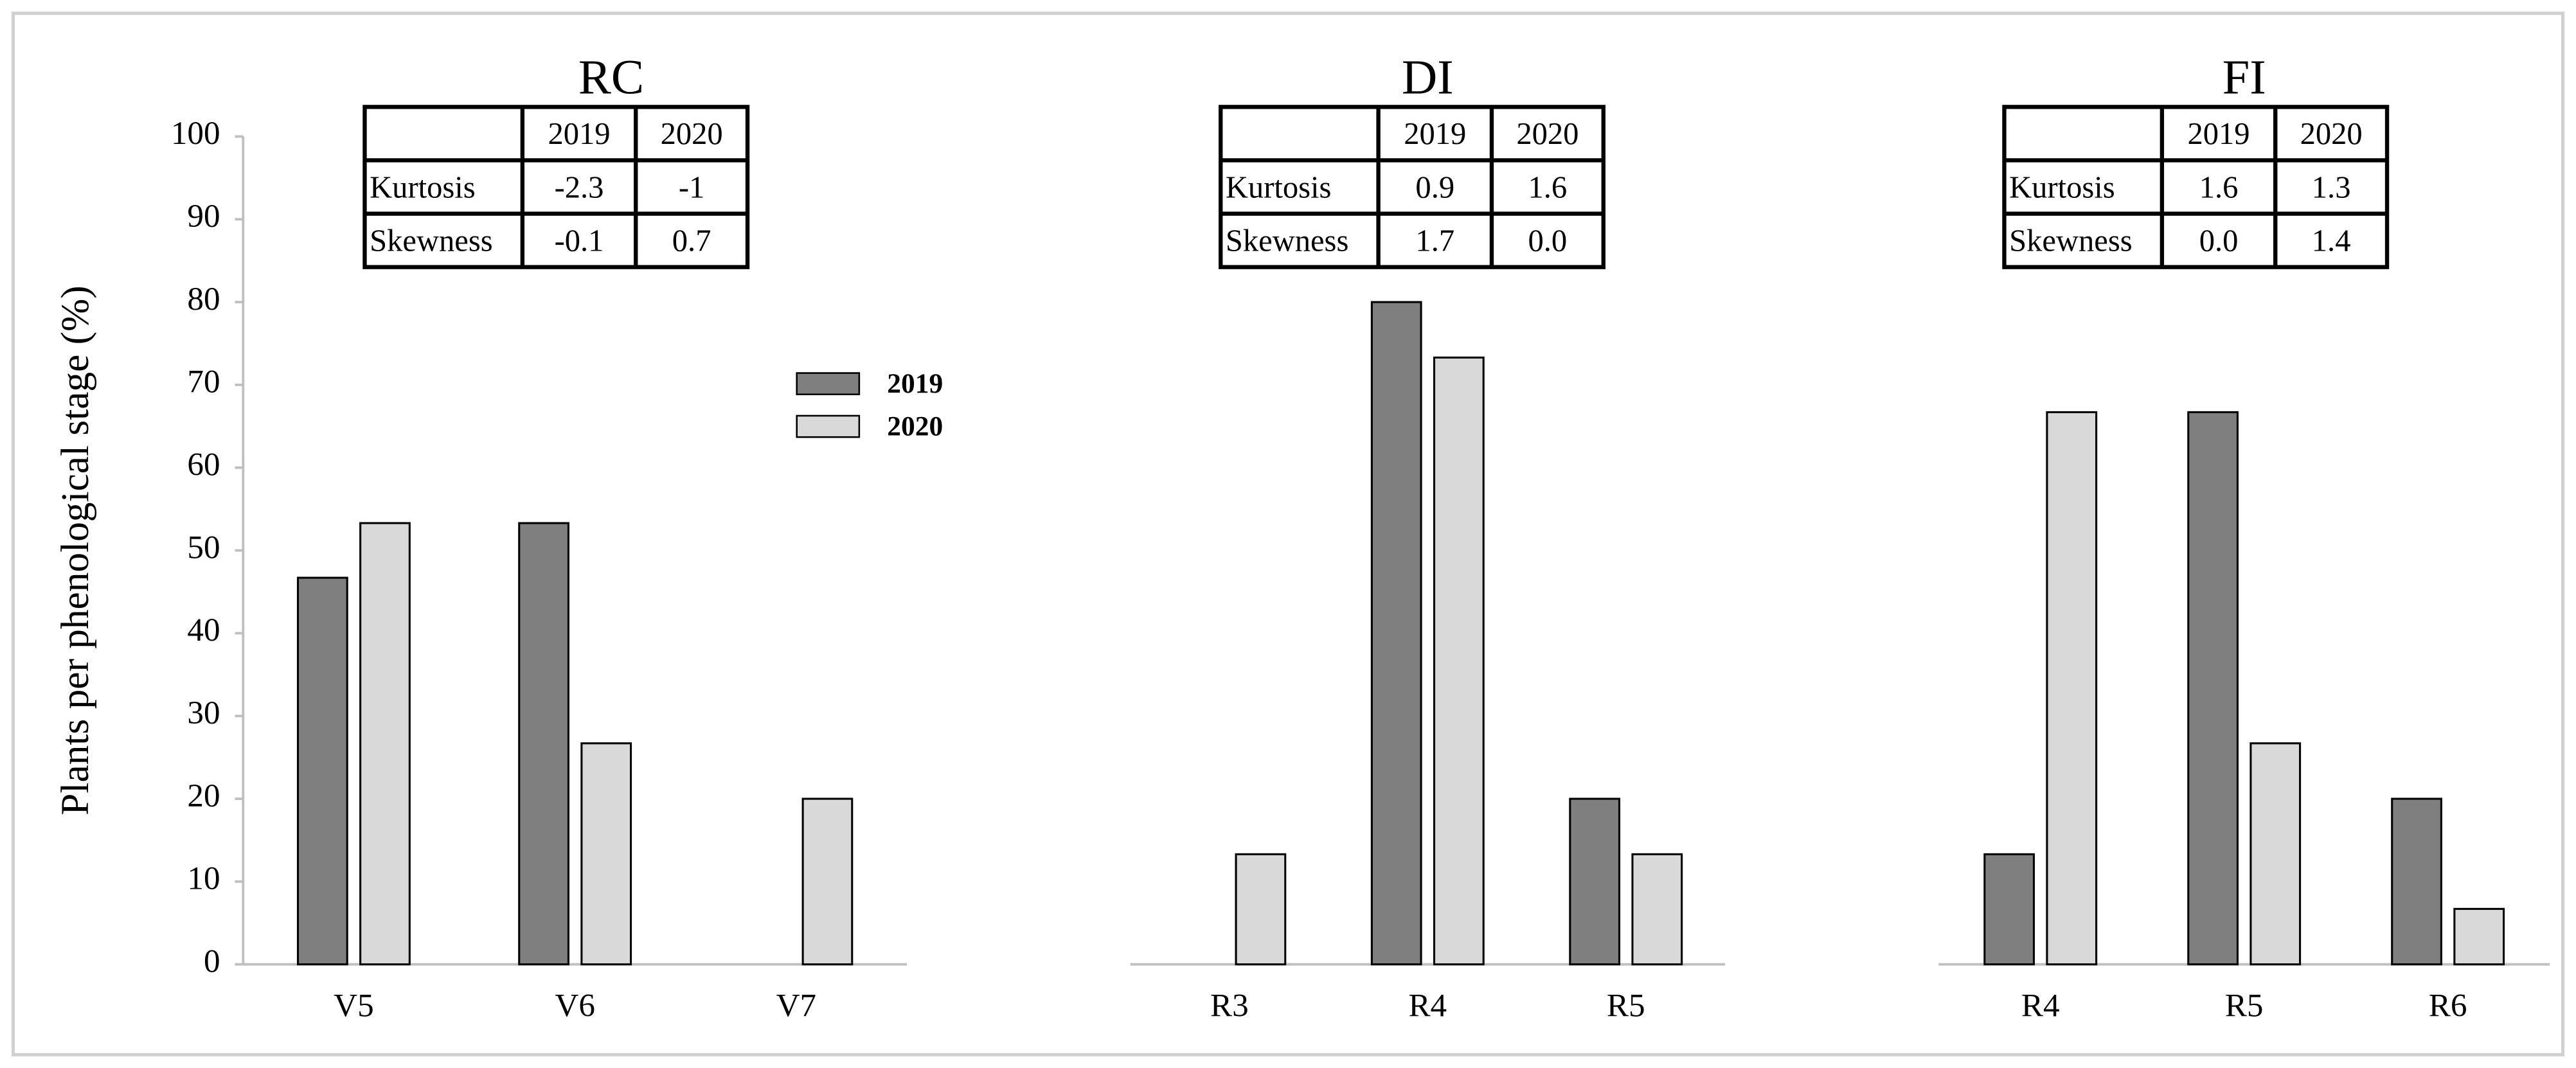 The width and height of the screenshot is (2576, 1068). Describe the element at coordinates (2331, 187) in the screenshot. I see `table-cell: 1.3` at that location.